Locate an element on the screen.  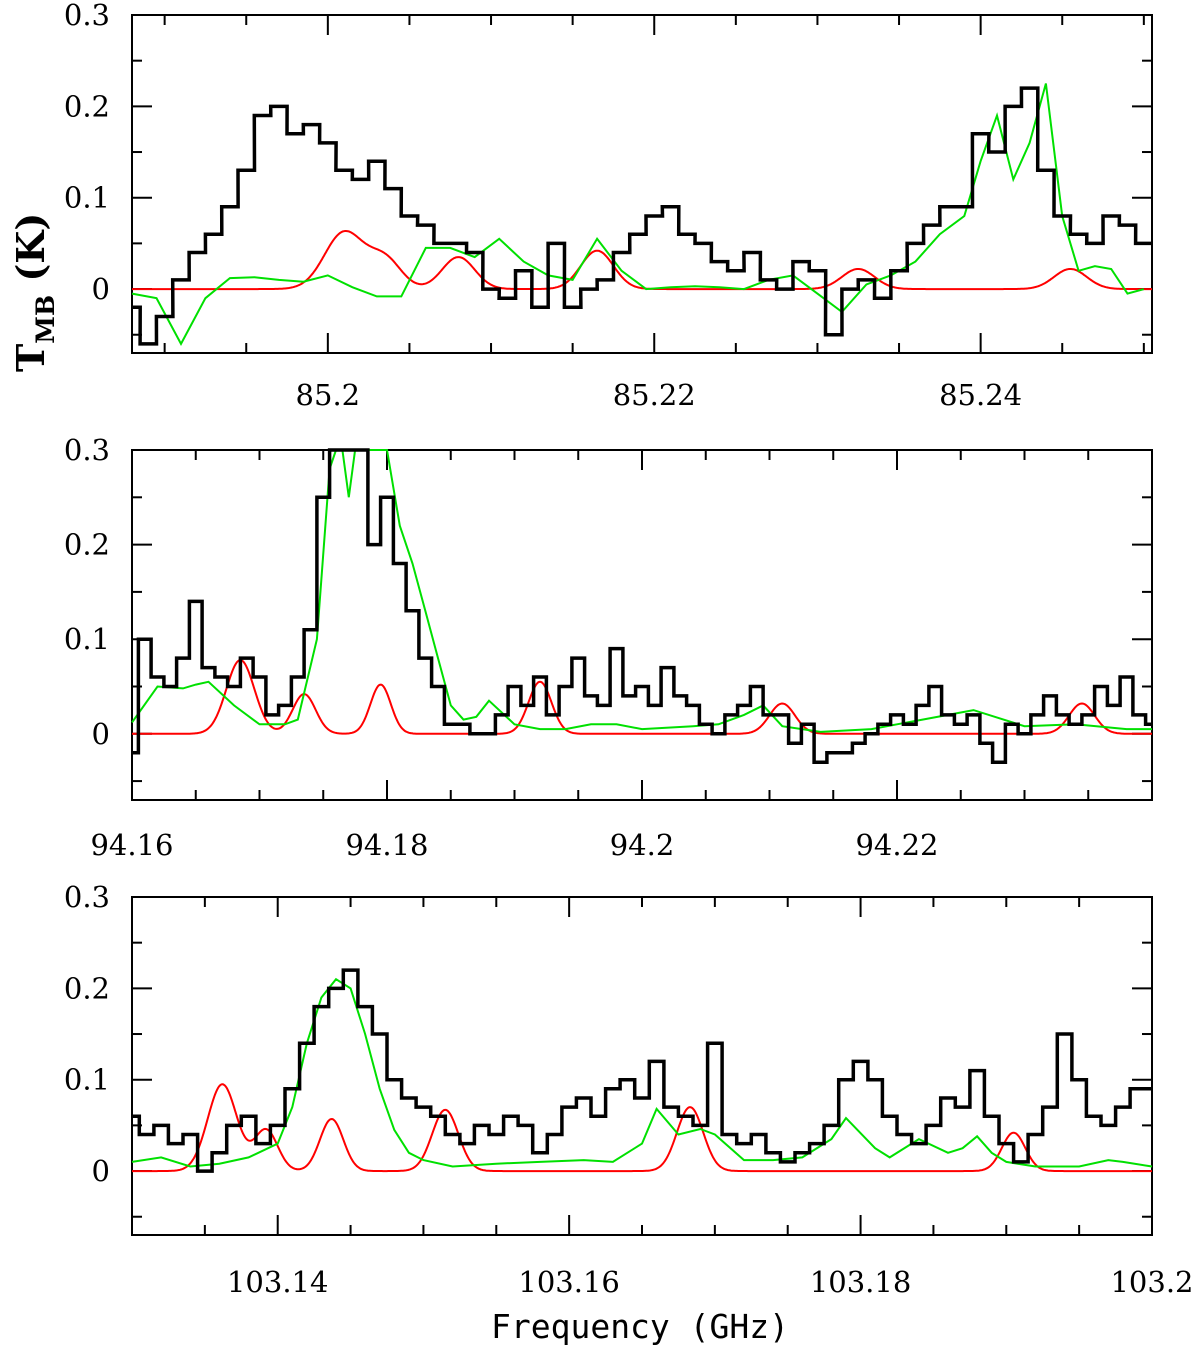
x-tick-label: 103.16 is located at coordinates (568, 1282).